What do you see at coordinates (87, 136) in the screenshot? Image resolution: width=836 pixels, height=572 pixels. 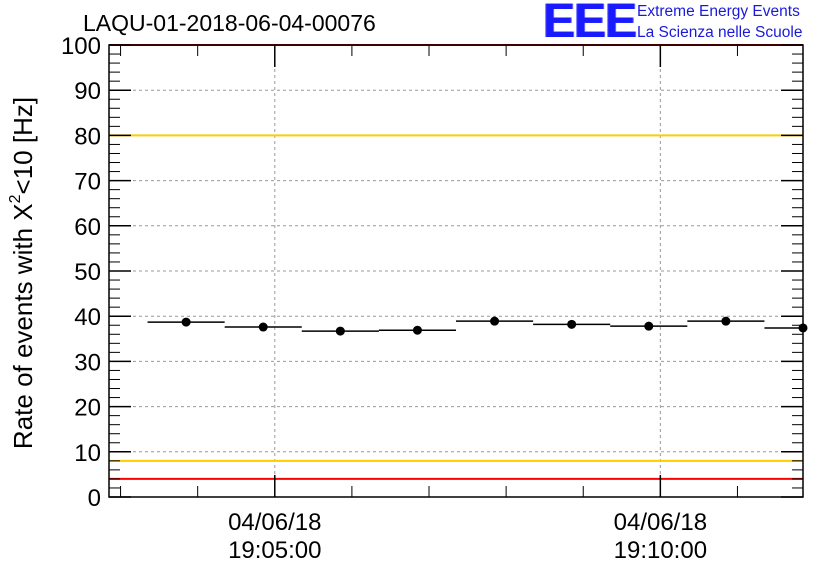 I see `y-tick-label: 80` at bounding box center [87, 136].